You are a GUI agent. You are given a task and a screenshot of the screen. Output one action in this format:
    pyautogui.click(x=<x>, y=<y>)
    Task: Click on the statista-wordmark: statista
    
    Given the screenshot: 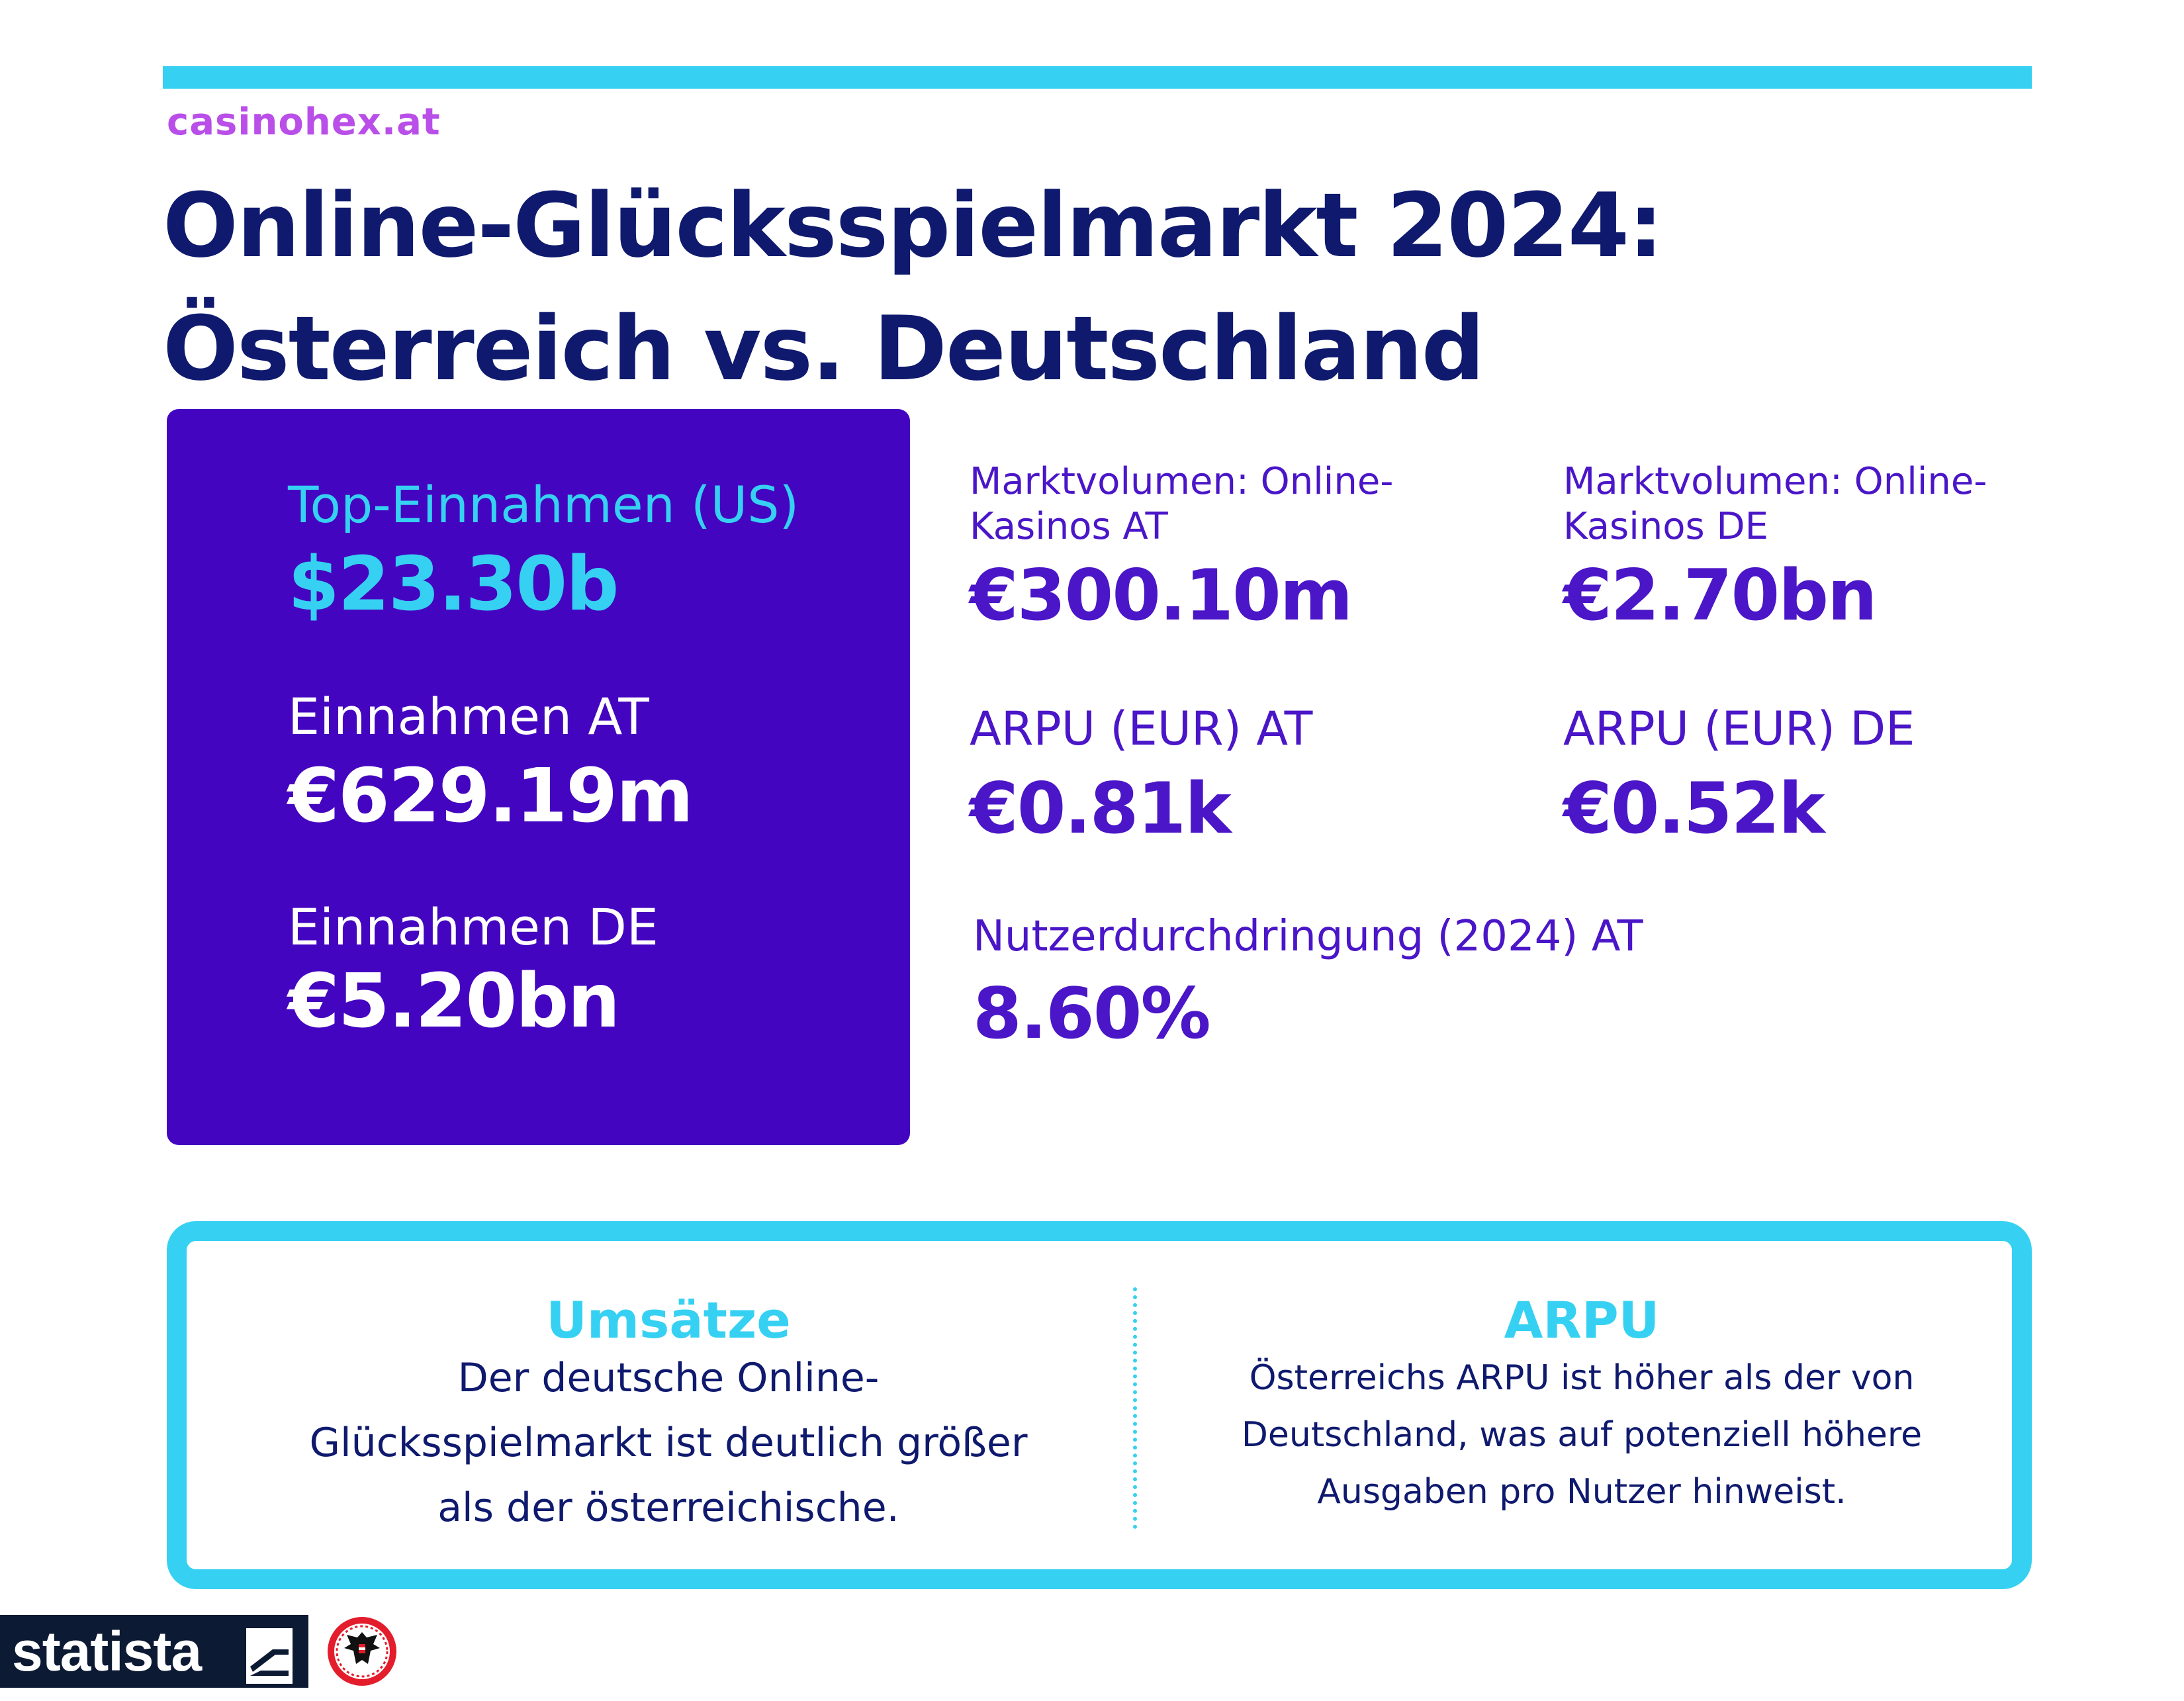 What is the action you would take?
    pyautogui.click(x=107, y=1651)
    